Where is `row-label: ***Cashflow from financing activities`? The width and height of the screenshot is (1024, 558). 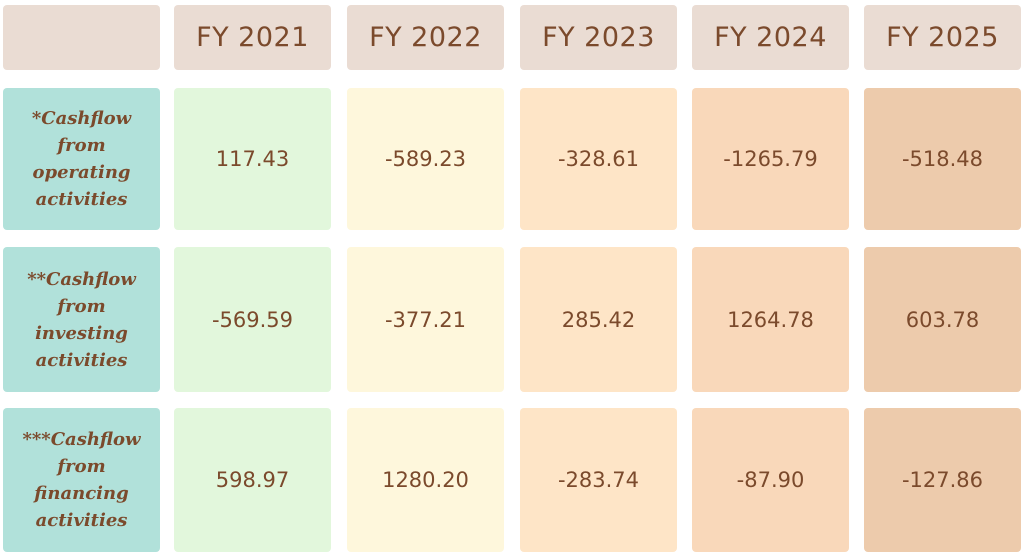
row-label: ***Cashflow from financing activities is located at coordinates (81, 480).